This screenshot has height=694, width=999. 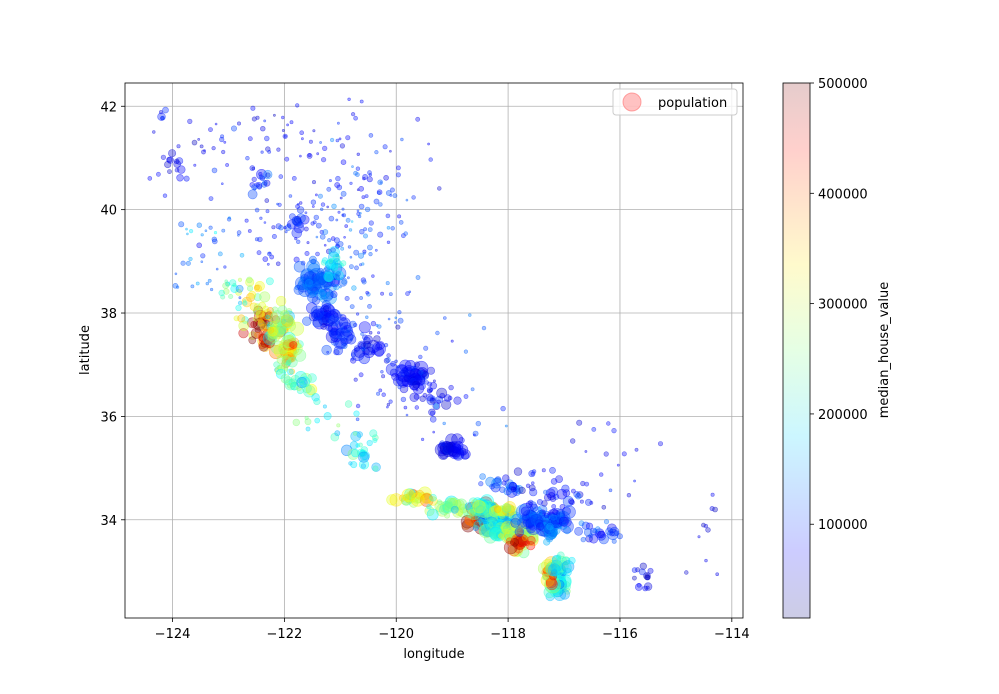 What do you see at coordinates (433, 419) in the screenshot?
I see `scatter-point-visalia` at bounding box center [433, 419].